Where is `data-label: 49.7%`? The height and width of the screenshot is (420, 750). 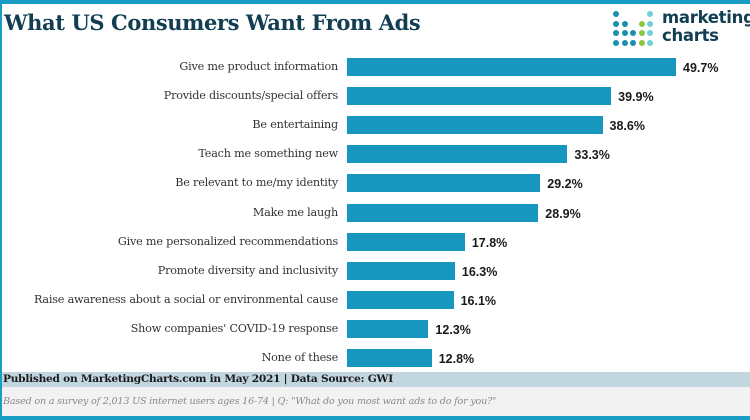
data-label: 49.7% is located at coordinates (701, 68).